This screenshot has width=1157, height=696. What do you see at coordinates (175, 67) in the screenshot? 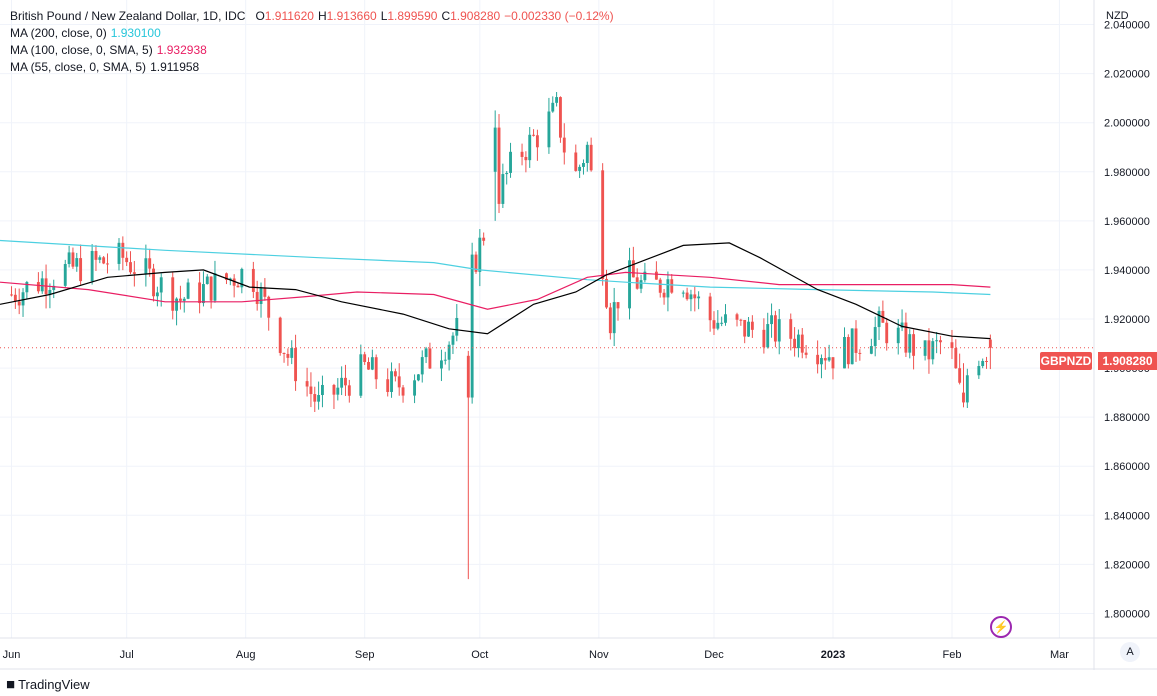
I see `ma55-value: 1.911958` at bounding box center [175, 67].